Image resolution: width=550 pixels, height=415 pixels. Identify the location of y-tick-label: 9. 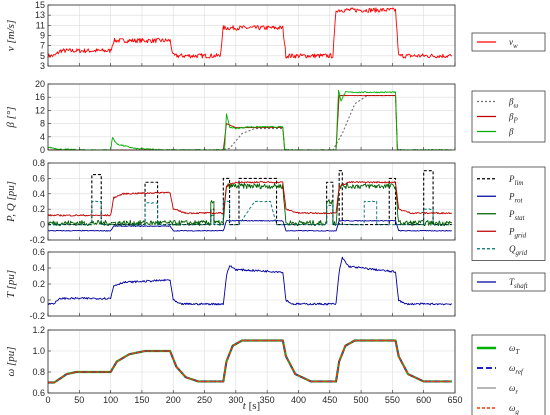
(42, 36).